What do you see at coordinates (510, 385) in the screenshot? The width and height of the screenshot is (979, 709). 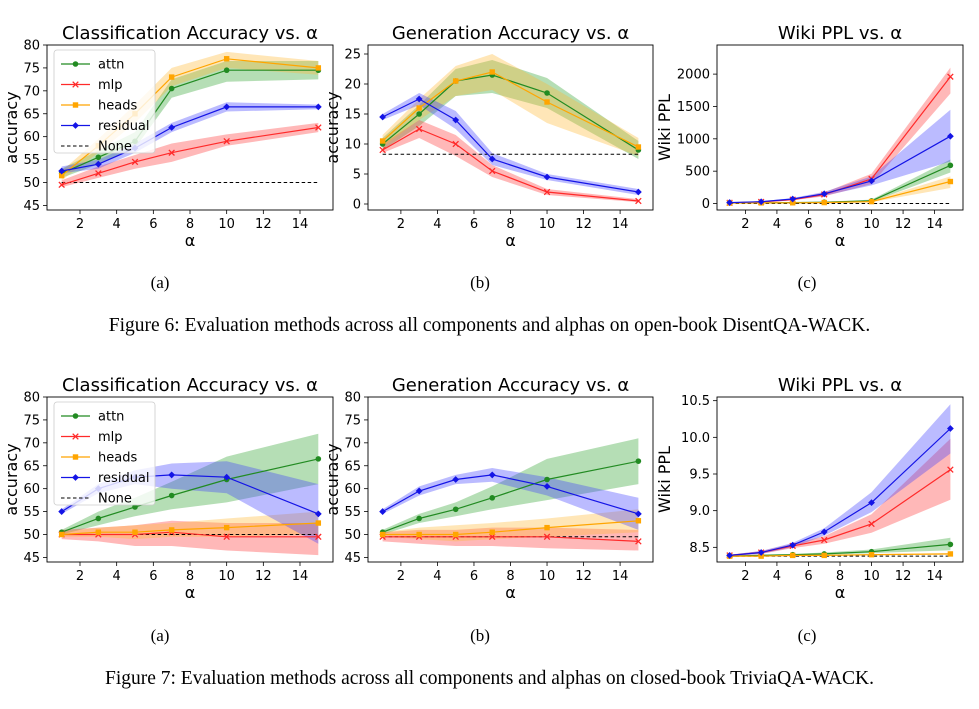 I see `chart-title: Generation Accuracy vs. α` at bounding box center [510, 385].